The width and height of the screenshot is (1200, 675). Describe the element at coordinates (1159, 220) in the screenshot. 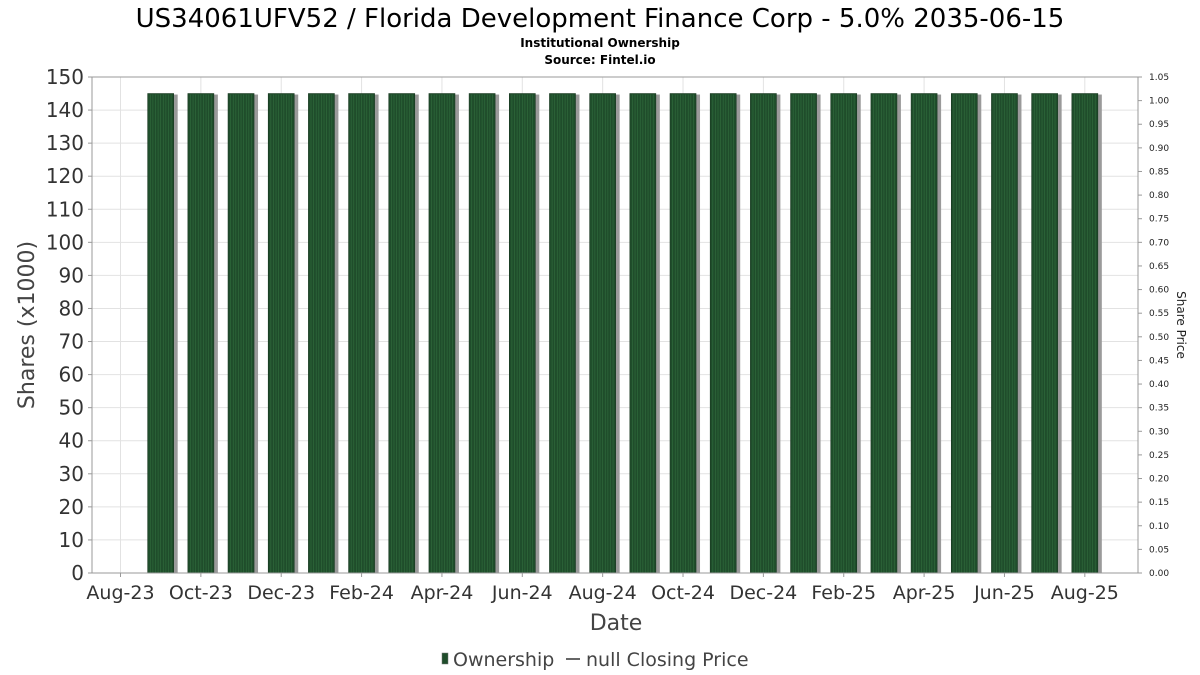

I see `y-right-tick-label: 0.75` at that location.